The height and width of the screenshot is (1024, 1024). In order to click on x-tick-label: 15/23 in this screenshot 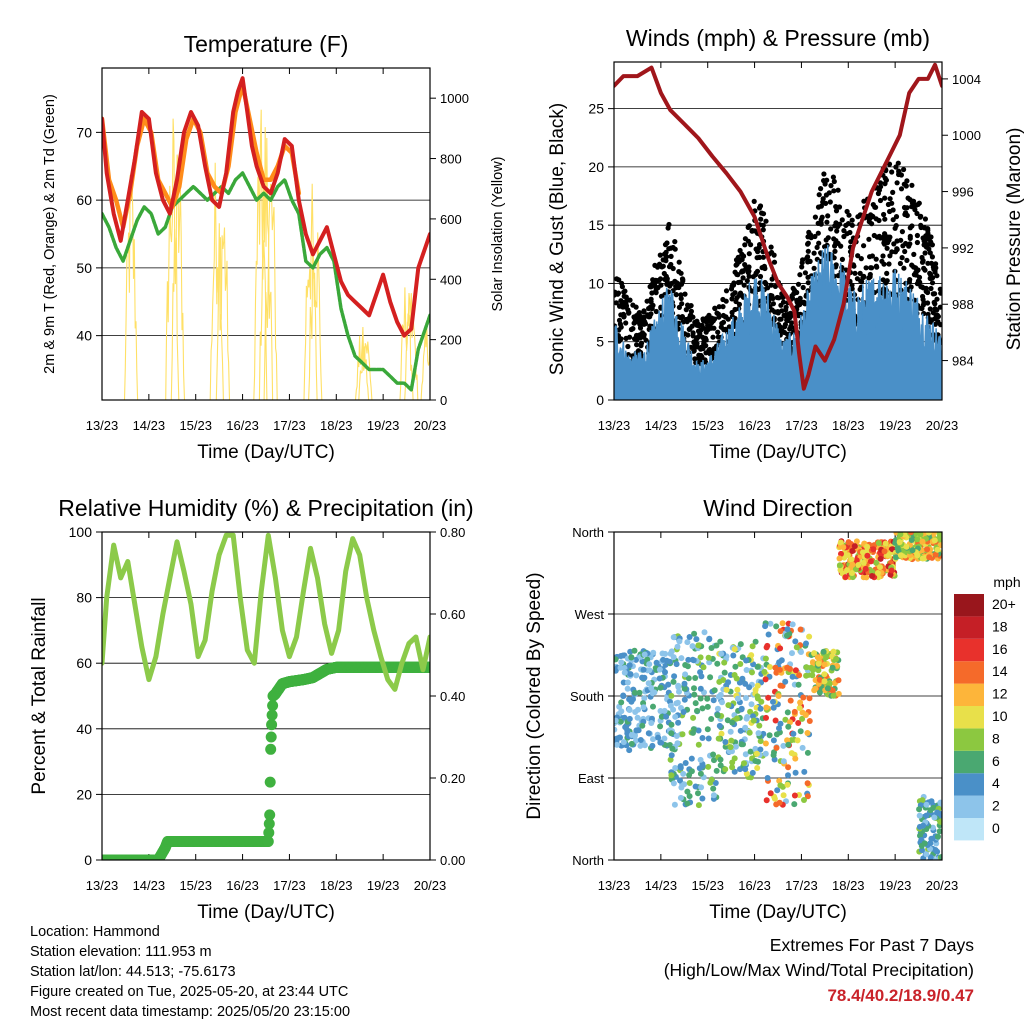, I will do `click(195, 425)`.